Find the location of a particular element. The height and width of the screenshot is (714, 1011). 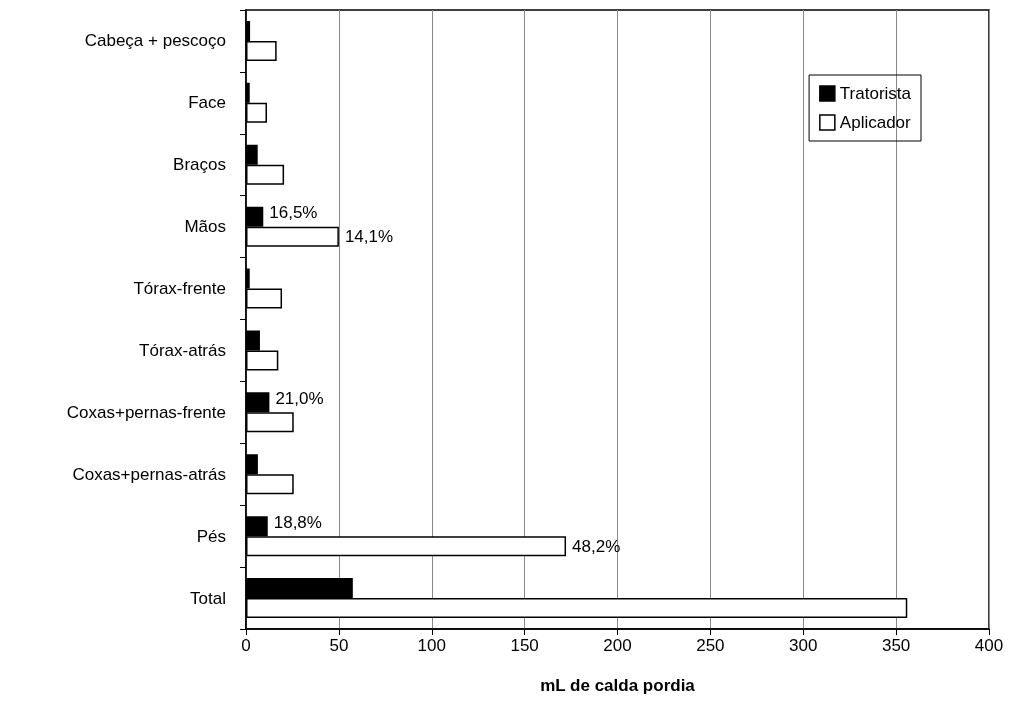

y-tick-label: Tórax-atrás is located at coordinates (182, 350).